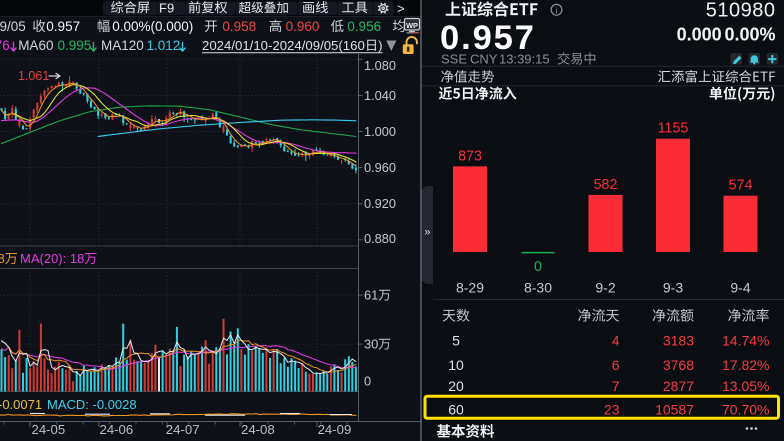 The image size is (784, 441). What do you see at coordinates (122, 45) in the screenshot?
I see `svg-text: MA120` at bounding box center [122, 45].